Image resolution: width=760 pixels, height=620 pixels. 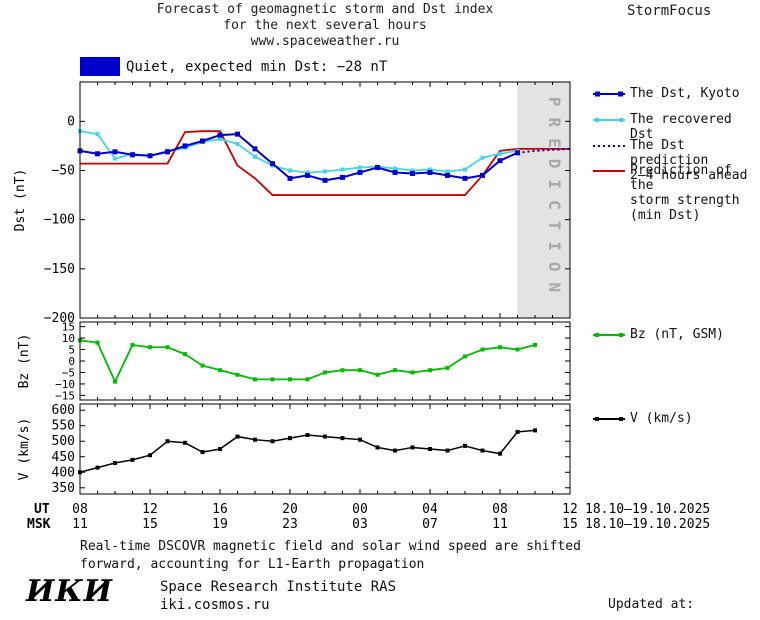 I want to click on legend-item-bz: Bz (nT, GSM), so click(x=658, y=334).